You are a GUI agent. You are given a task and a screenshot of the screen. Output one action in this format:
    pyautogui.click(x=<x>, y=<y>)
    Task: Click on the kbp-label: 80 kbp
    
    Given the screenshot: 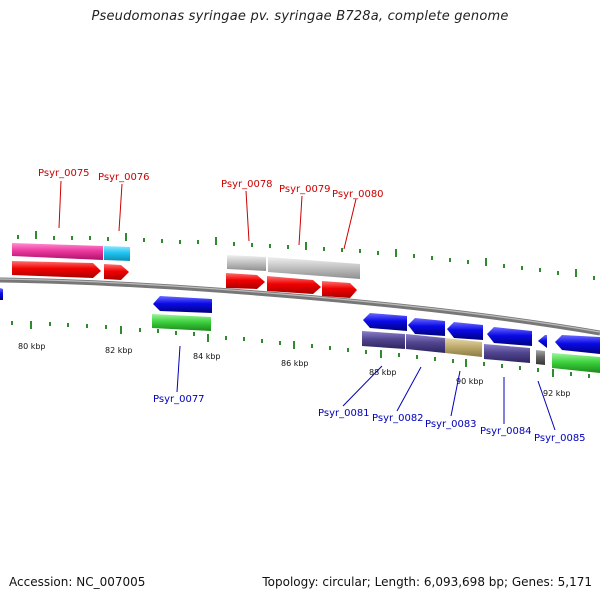 What is the action you would take?
    pyautogui.click(x=32, y=346)
    